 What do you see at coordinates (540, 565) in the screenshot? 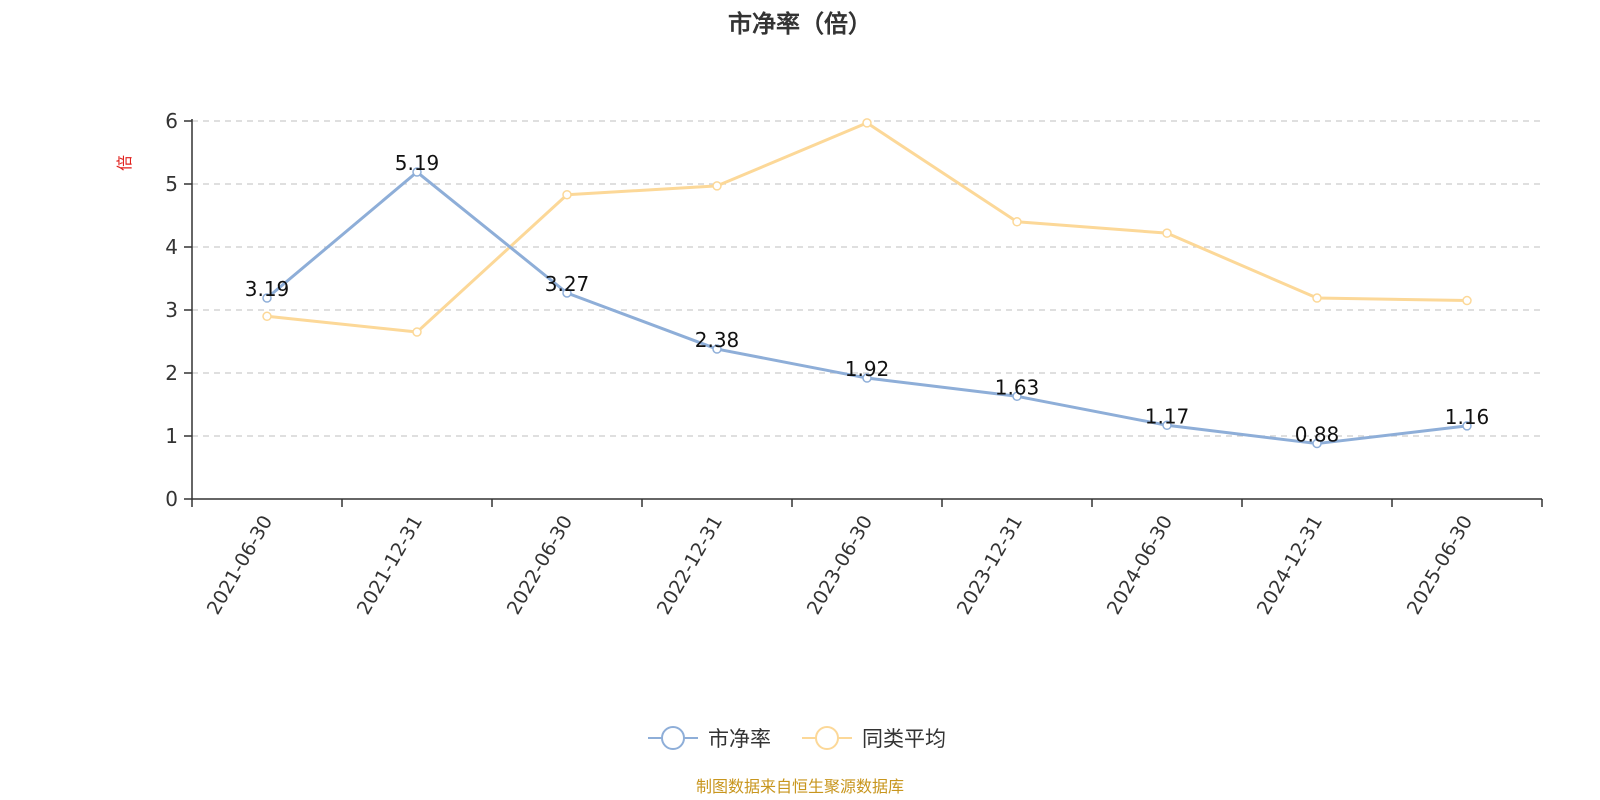
I see `x-tick-label: 2022-06-30` at bounding box center [540, 565].